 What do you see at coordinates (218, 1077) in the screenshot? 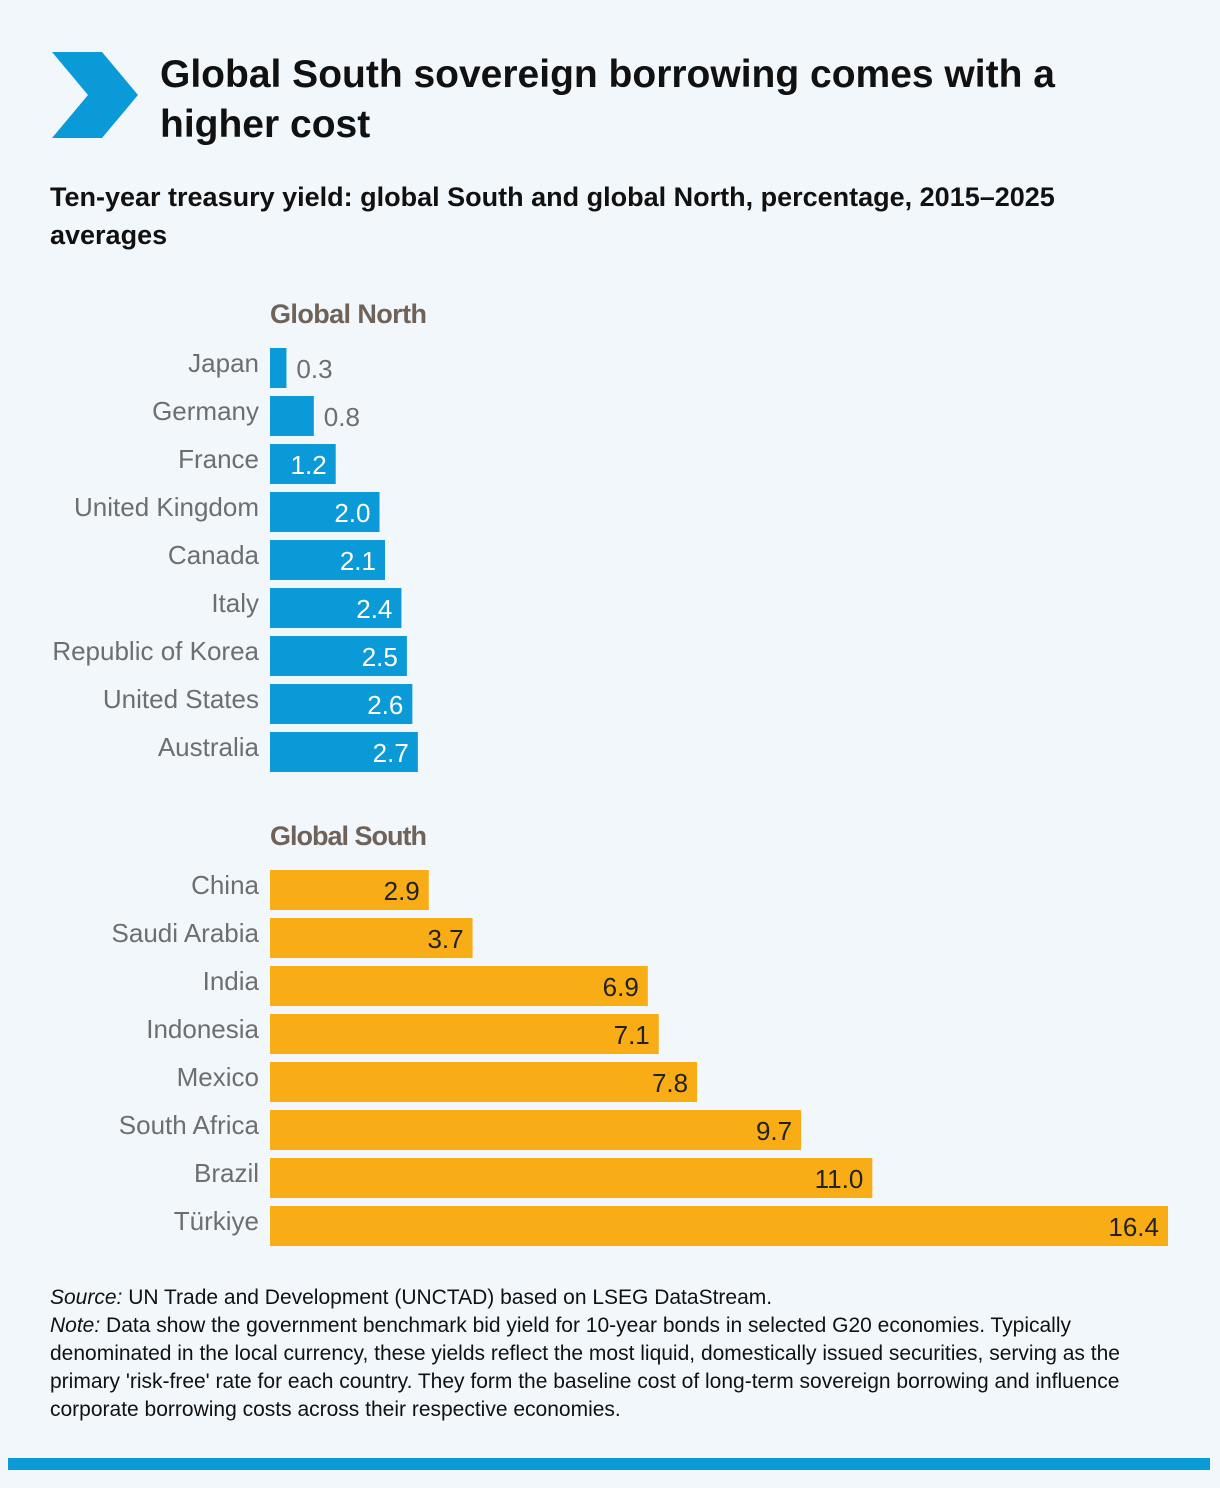
I see `category-label-mexico: Mexico` at bounding box center [218, 1077].